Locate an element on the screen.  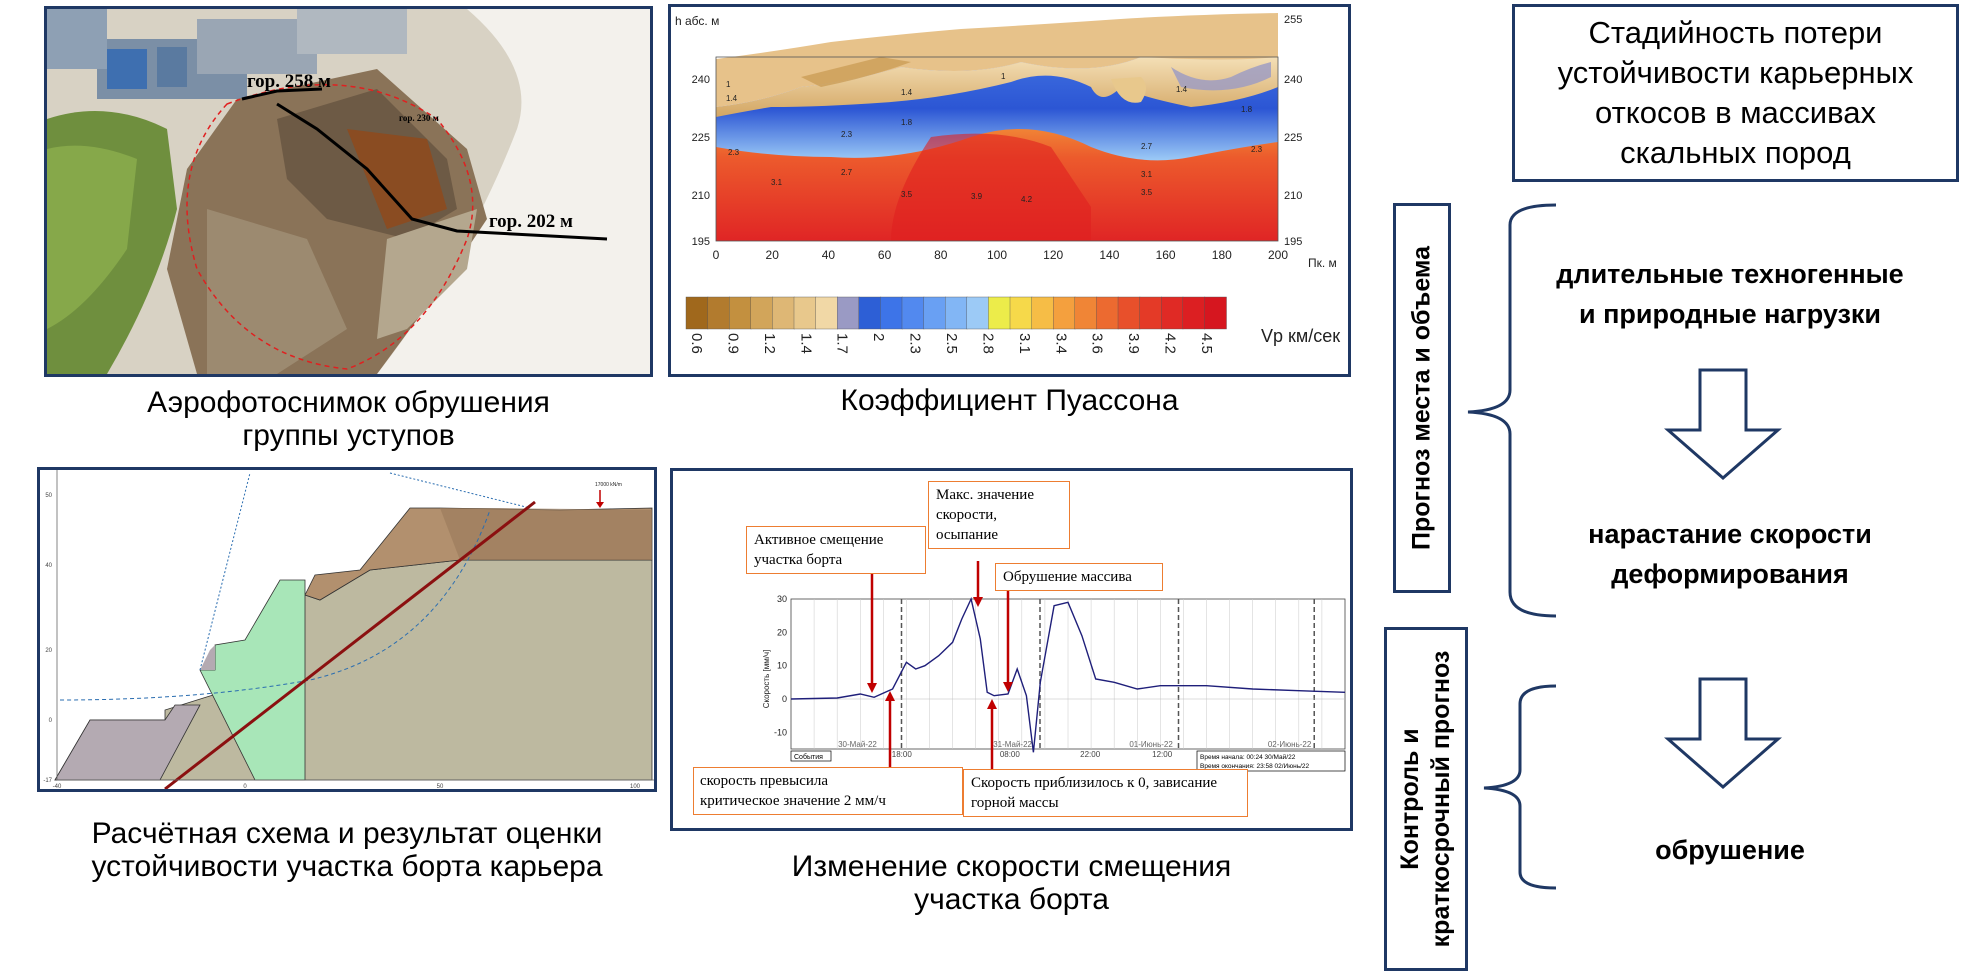
poisson-y-axis-label: h абс. м is located at coordinates (697, 21).